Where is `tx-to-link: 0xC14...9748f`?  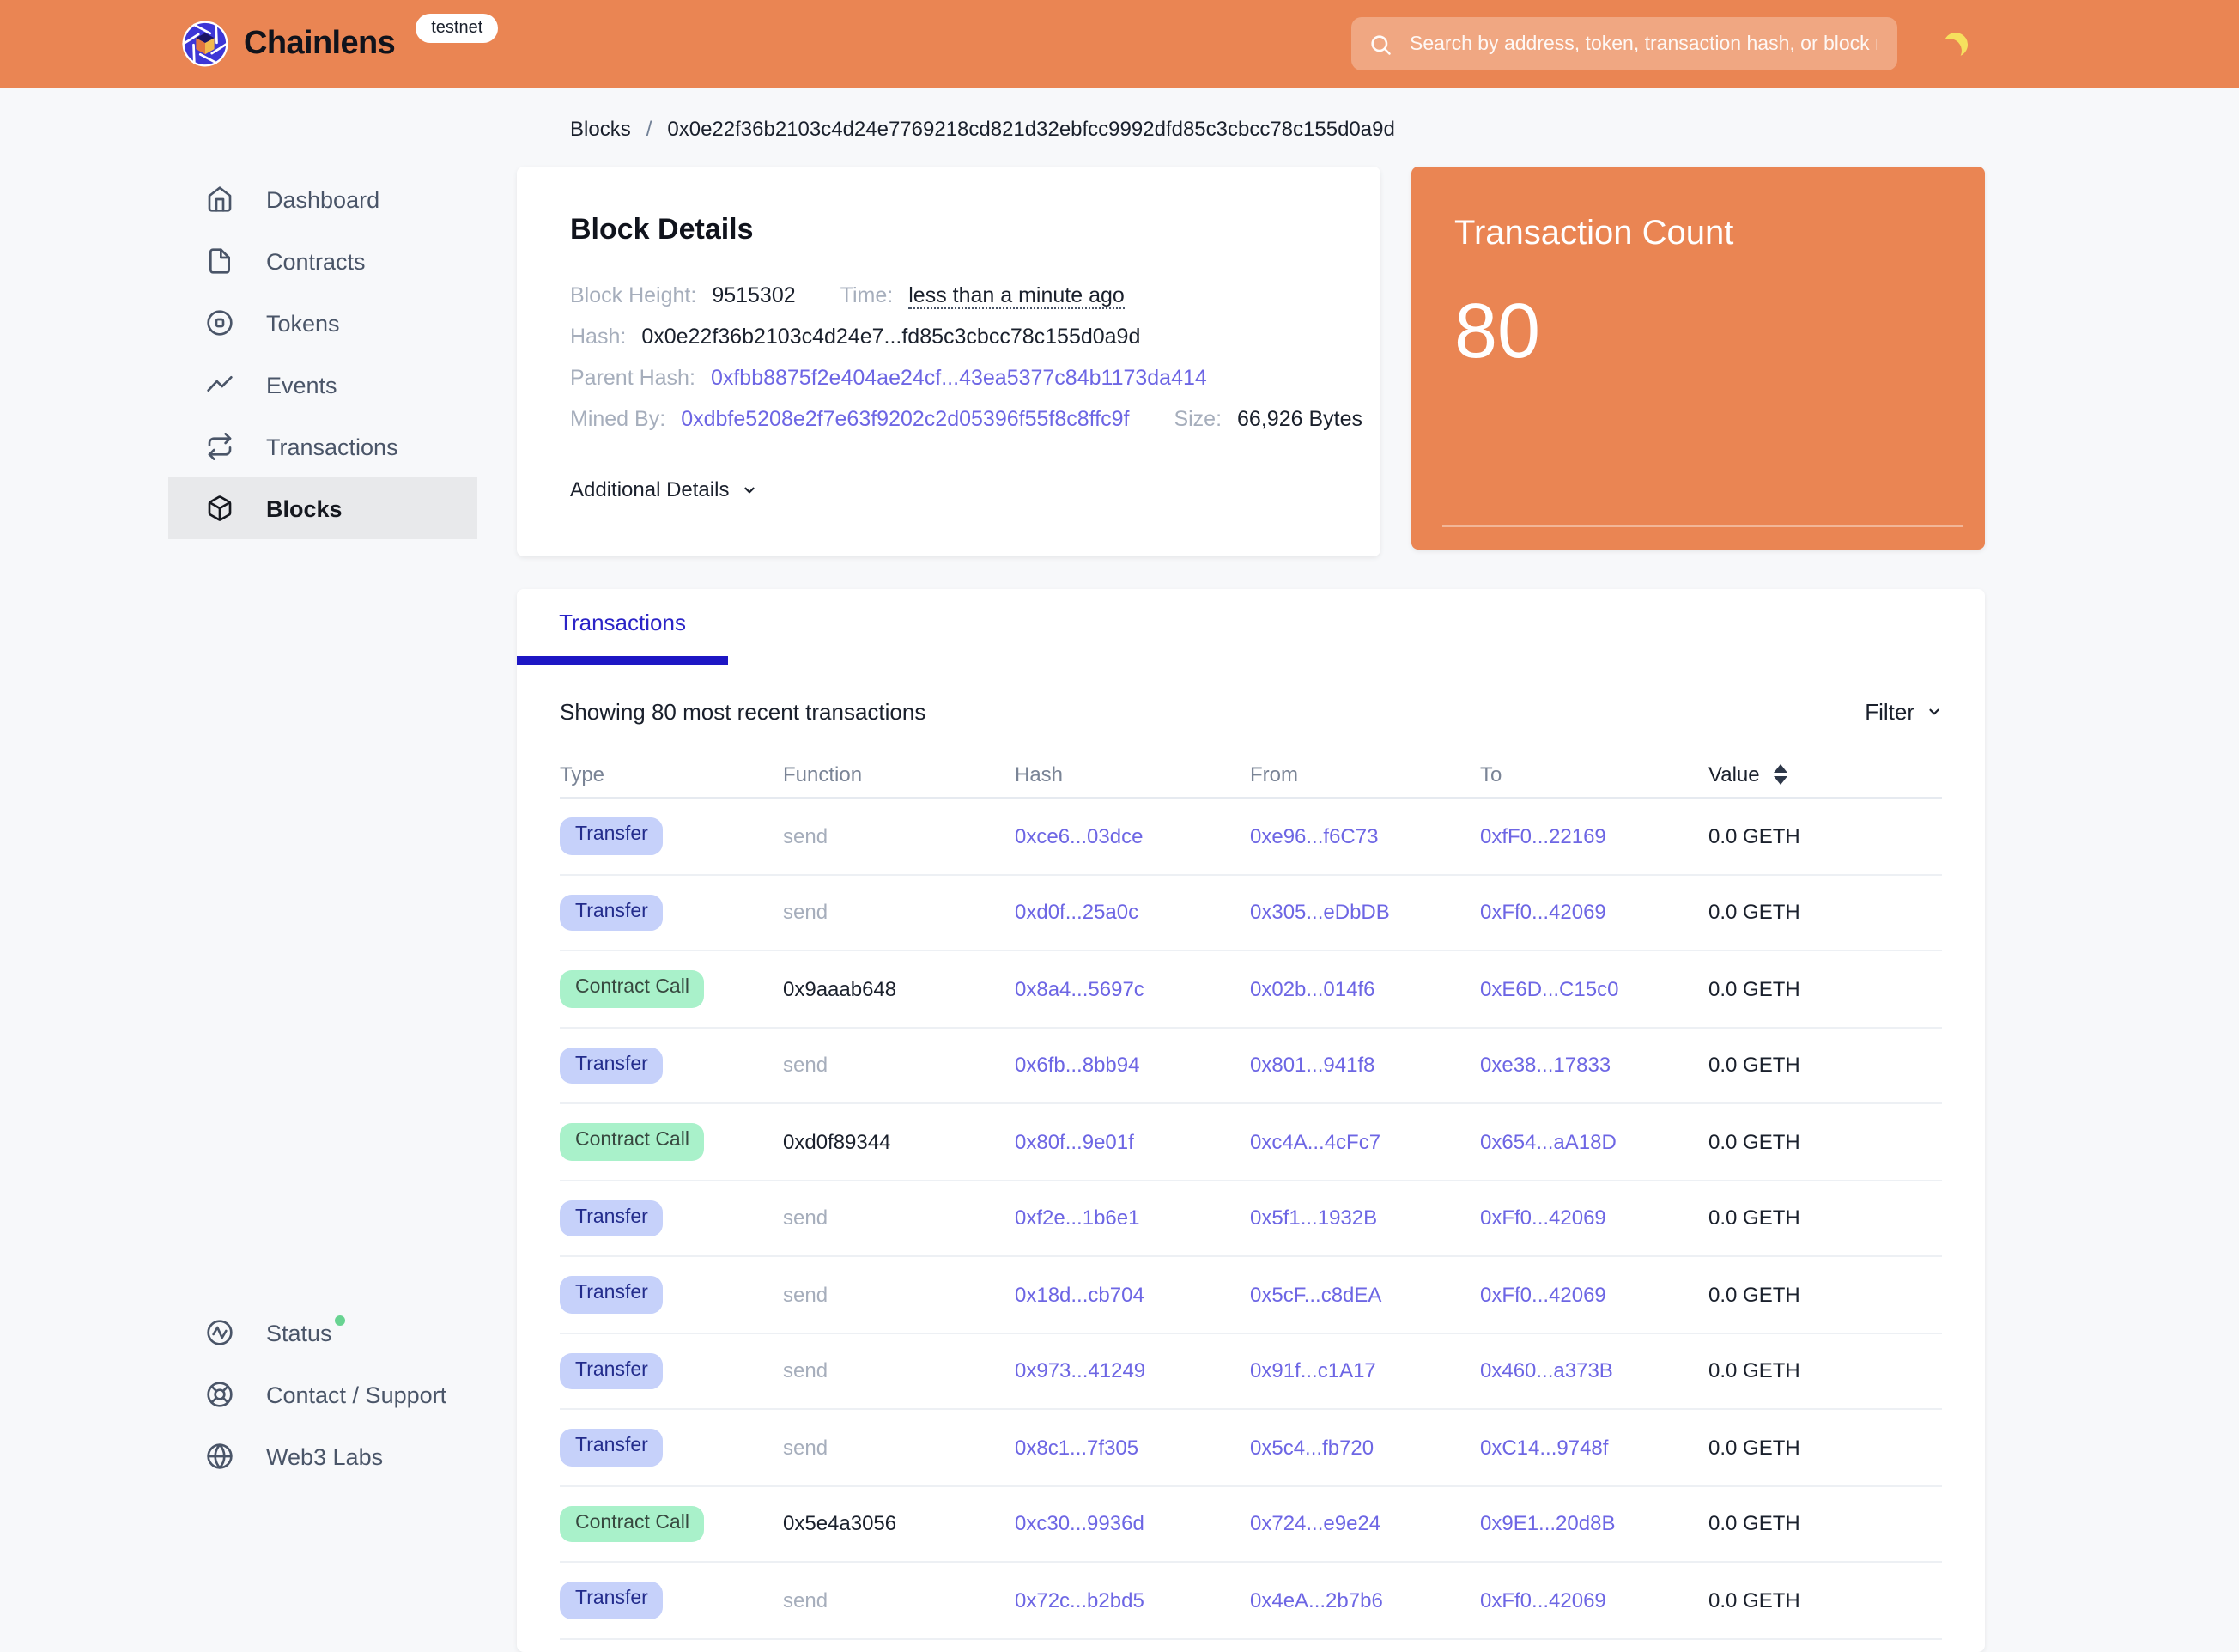
tx-to-link: 0xC14...9748f is located at coordinates (1544, 1447).